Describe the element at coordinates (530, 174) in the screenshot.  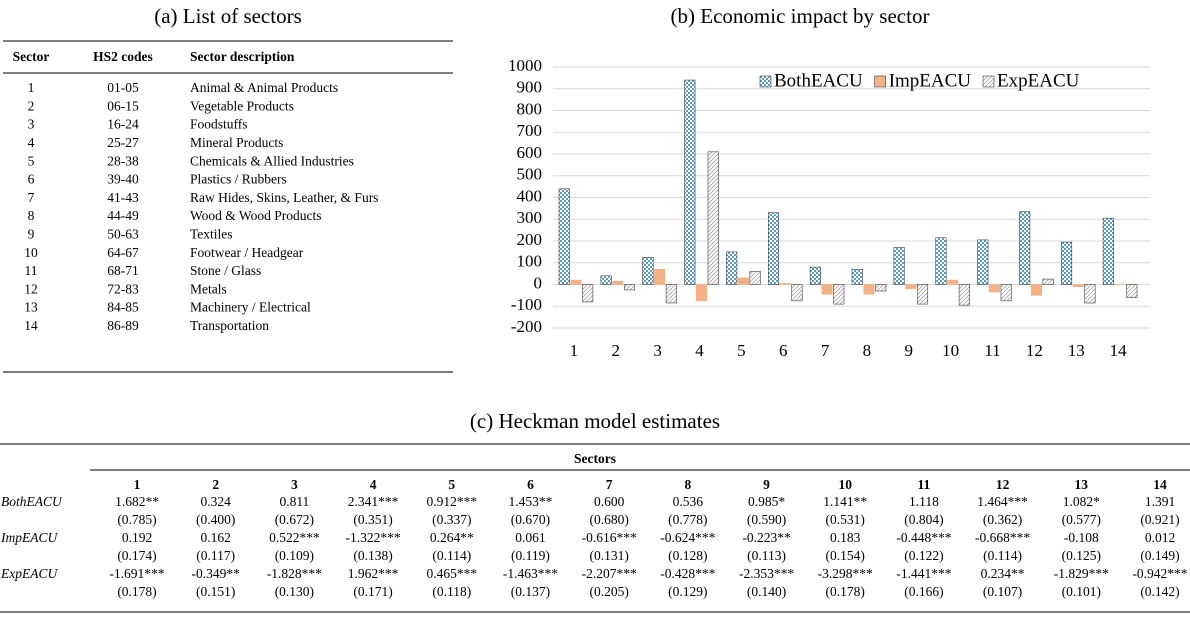
I see `y-tick-label: 500` at that location.